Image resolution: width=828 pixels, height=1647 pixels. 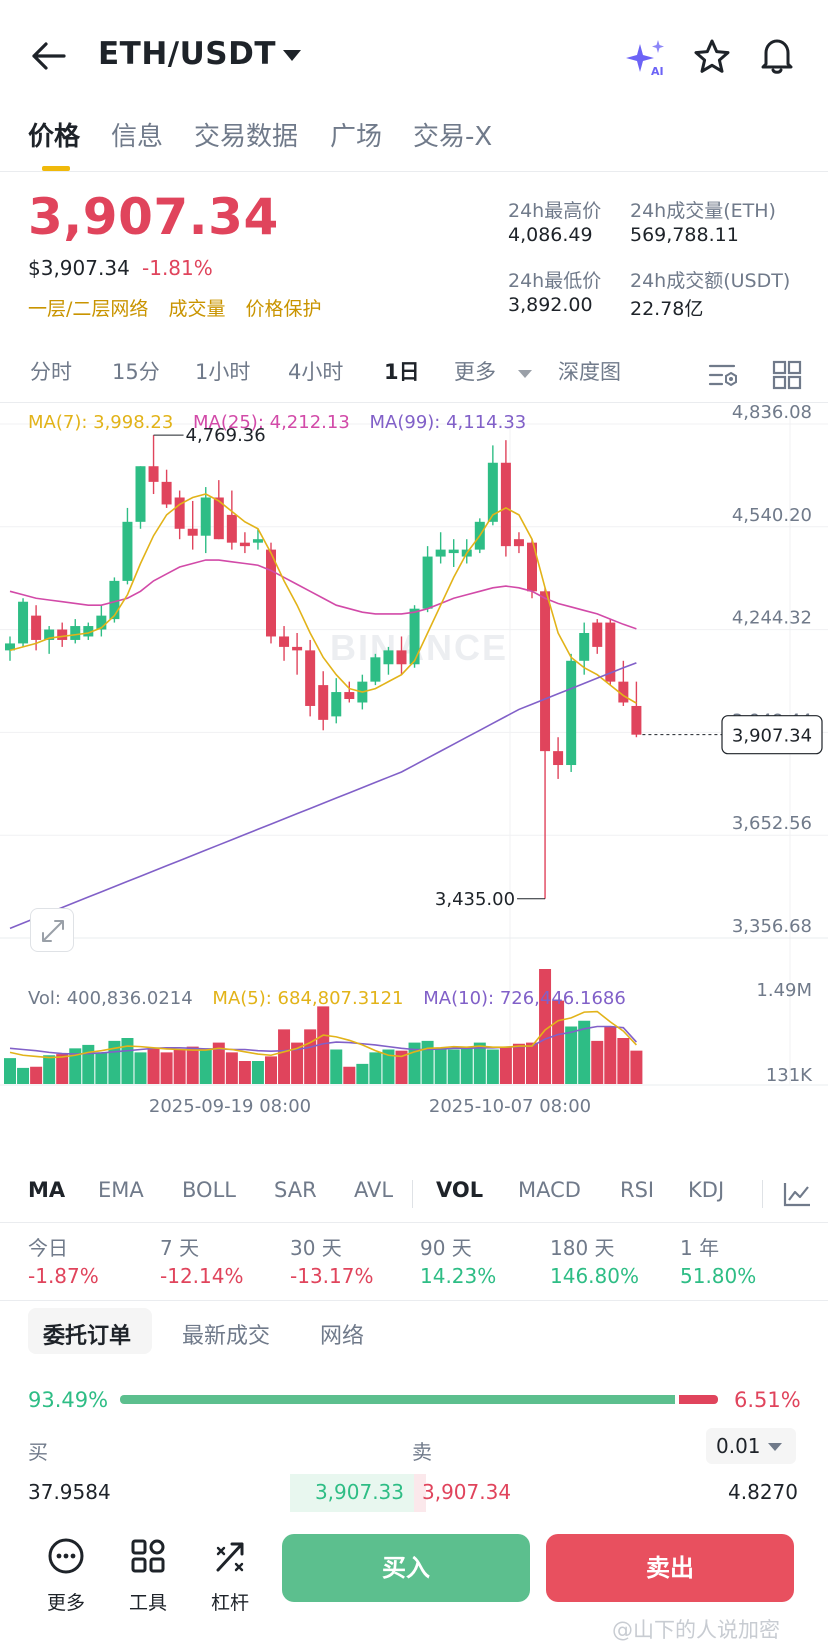 What do you see at coordinates (475, 372) in the screenshot?
I see `interval-more: 更多` at bounding box center [475, 372].